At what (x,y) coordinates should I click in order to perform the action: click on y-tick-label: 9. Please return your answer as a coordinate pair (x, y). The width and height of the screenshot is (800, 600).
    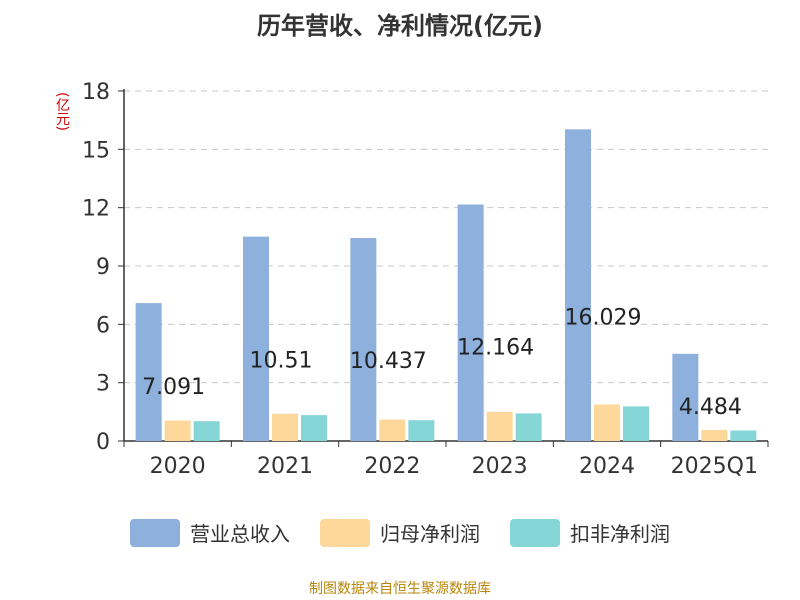
    Looking at the image, I should click on (103, 267).